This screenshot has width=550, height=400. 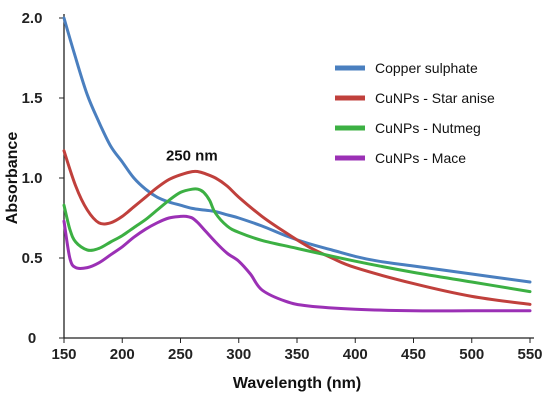 What do you see at coordinates (12, 178) in the screenshot?
I see `y-axis-title: Absorbance` at bounding box center [12, 178].